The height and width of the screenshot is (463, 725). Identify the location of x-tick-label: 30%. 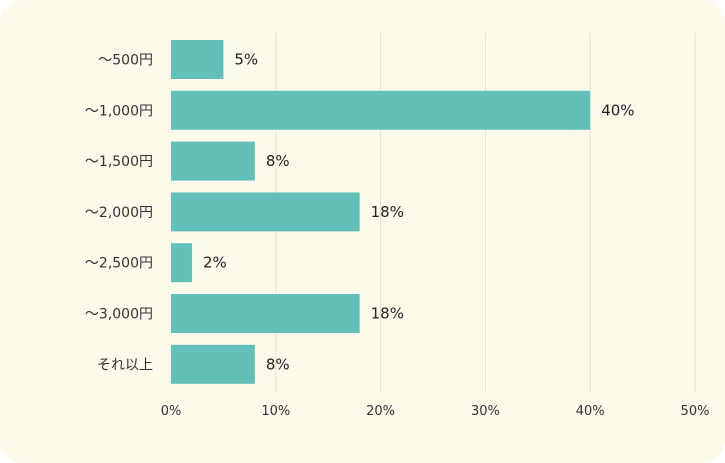
(485, 411).